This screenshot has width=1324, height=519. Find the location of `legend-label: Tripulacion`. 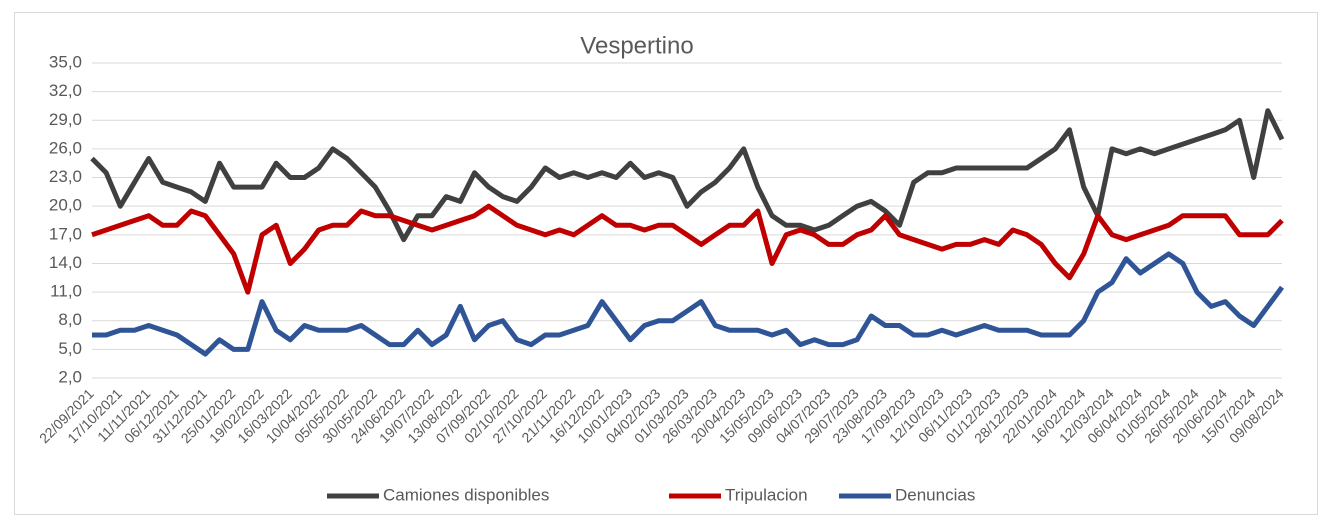

legend-label: Tripulacion is located at coordinates (766, 494).